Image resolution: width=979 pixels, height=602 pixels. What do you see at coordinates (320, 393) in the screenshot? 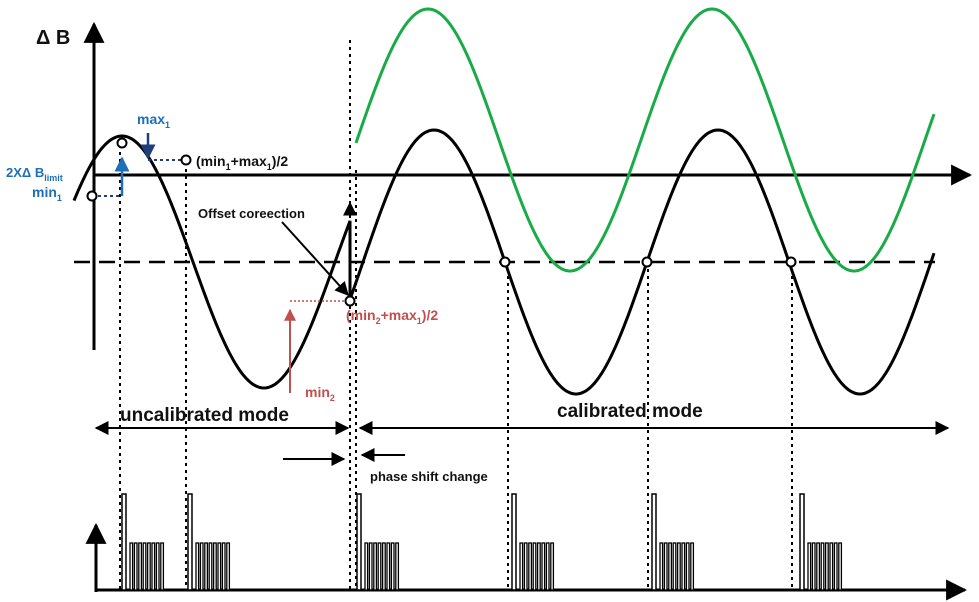
I see `min2-label: min2` at bounding box center [320, 393].